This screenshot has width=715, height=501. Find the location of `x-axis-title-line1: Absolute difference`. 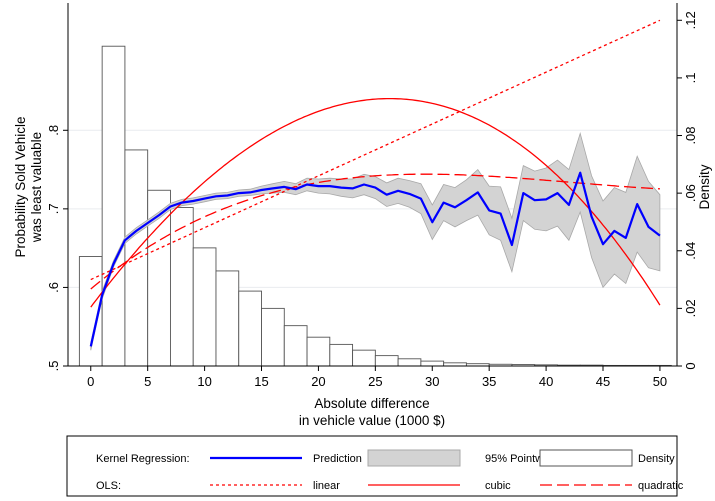

x-axis-title-line1: Absolute difference is located at coordinates (371, 403).